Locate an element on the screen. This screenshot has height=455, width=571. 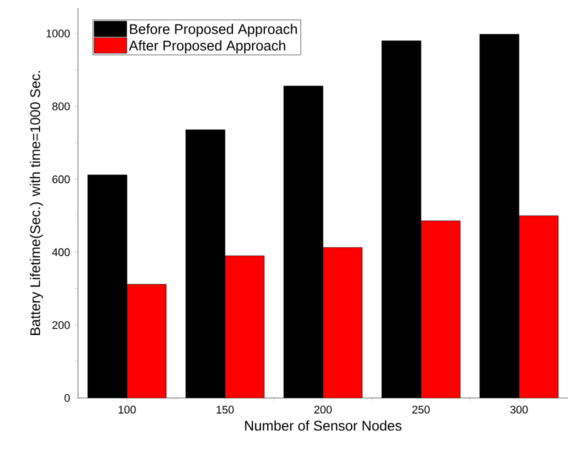
x-tick-label: 200 is located at coordinates (323, 410).